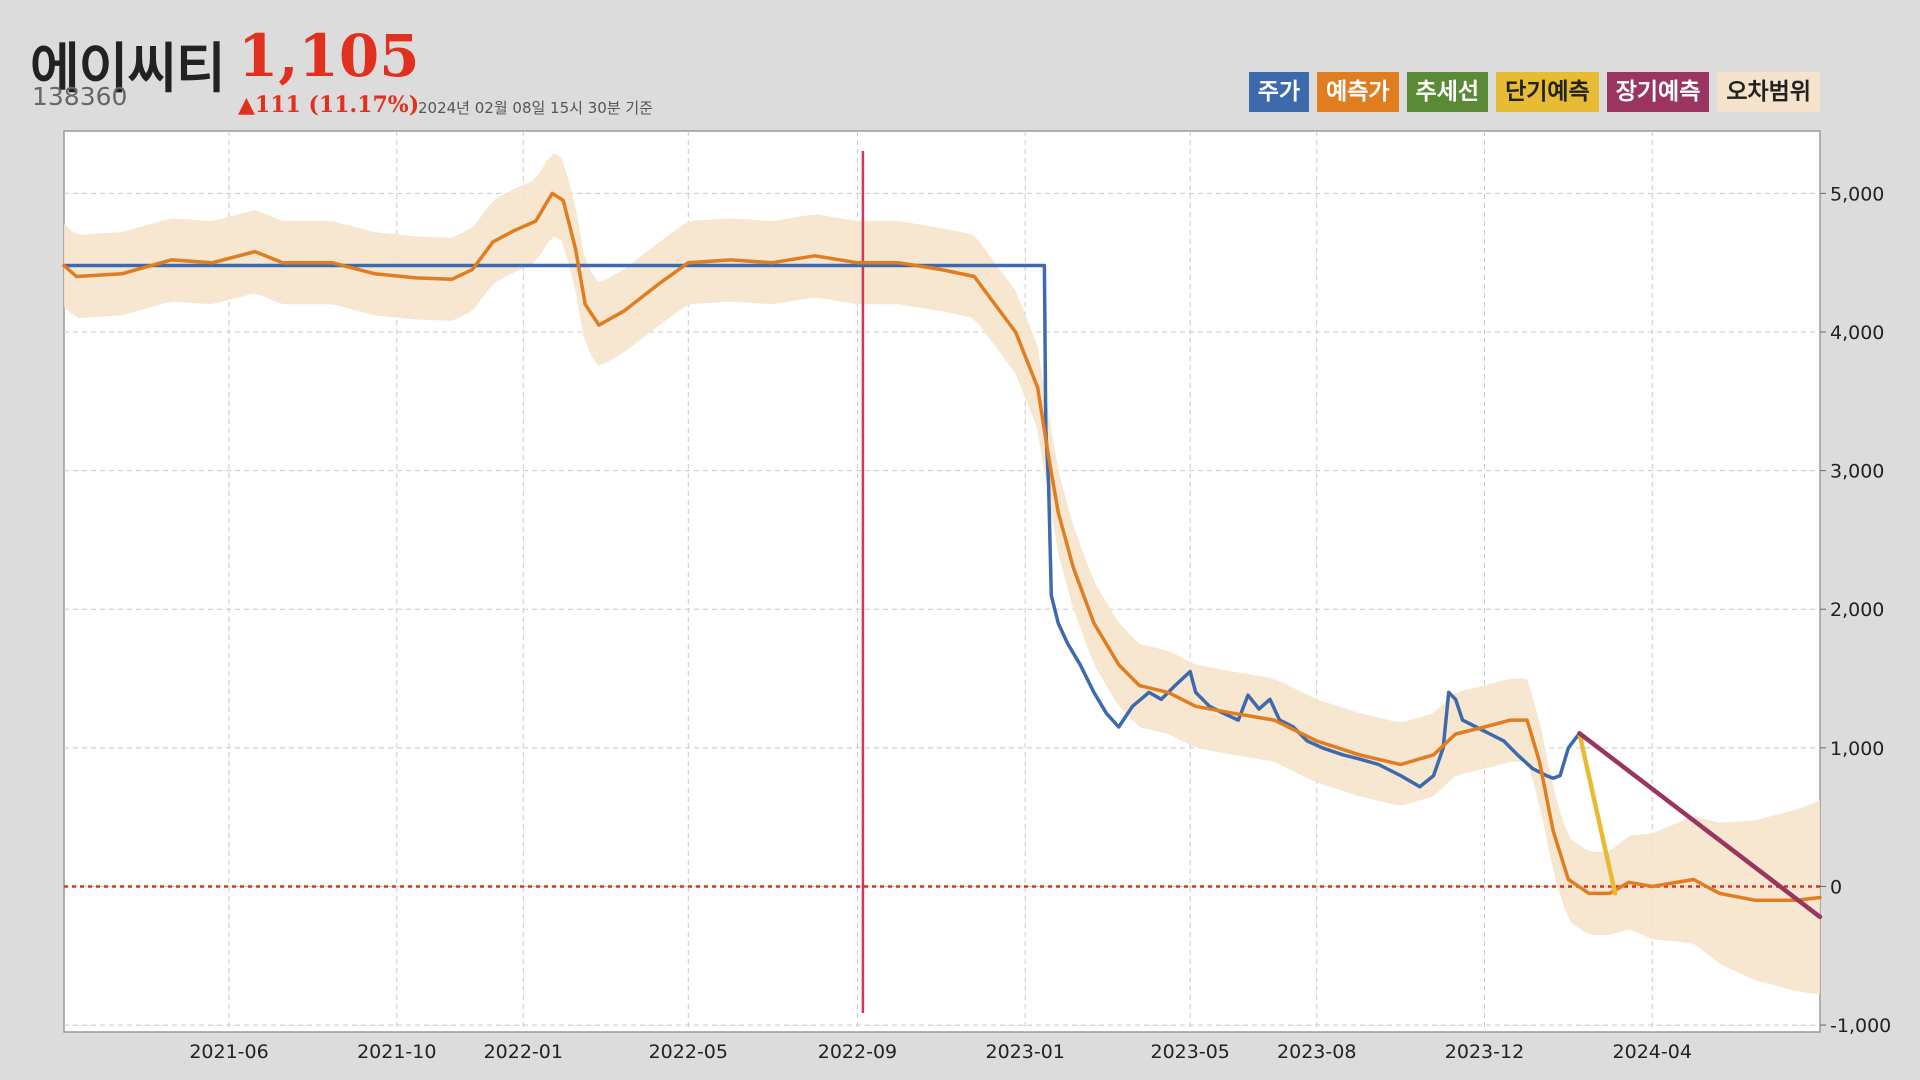  Describe the element at coordinates (396, 1052) in the screenshot. I see `x-tick-label: 2021-10` at that location.